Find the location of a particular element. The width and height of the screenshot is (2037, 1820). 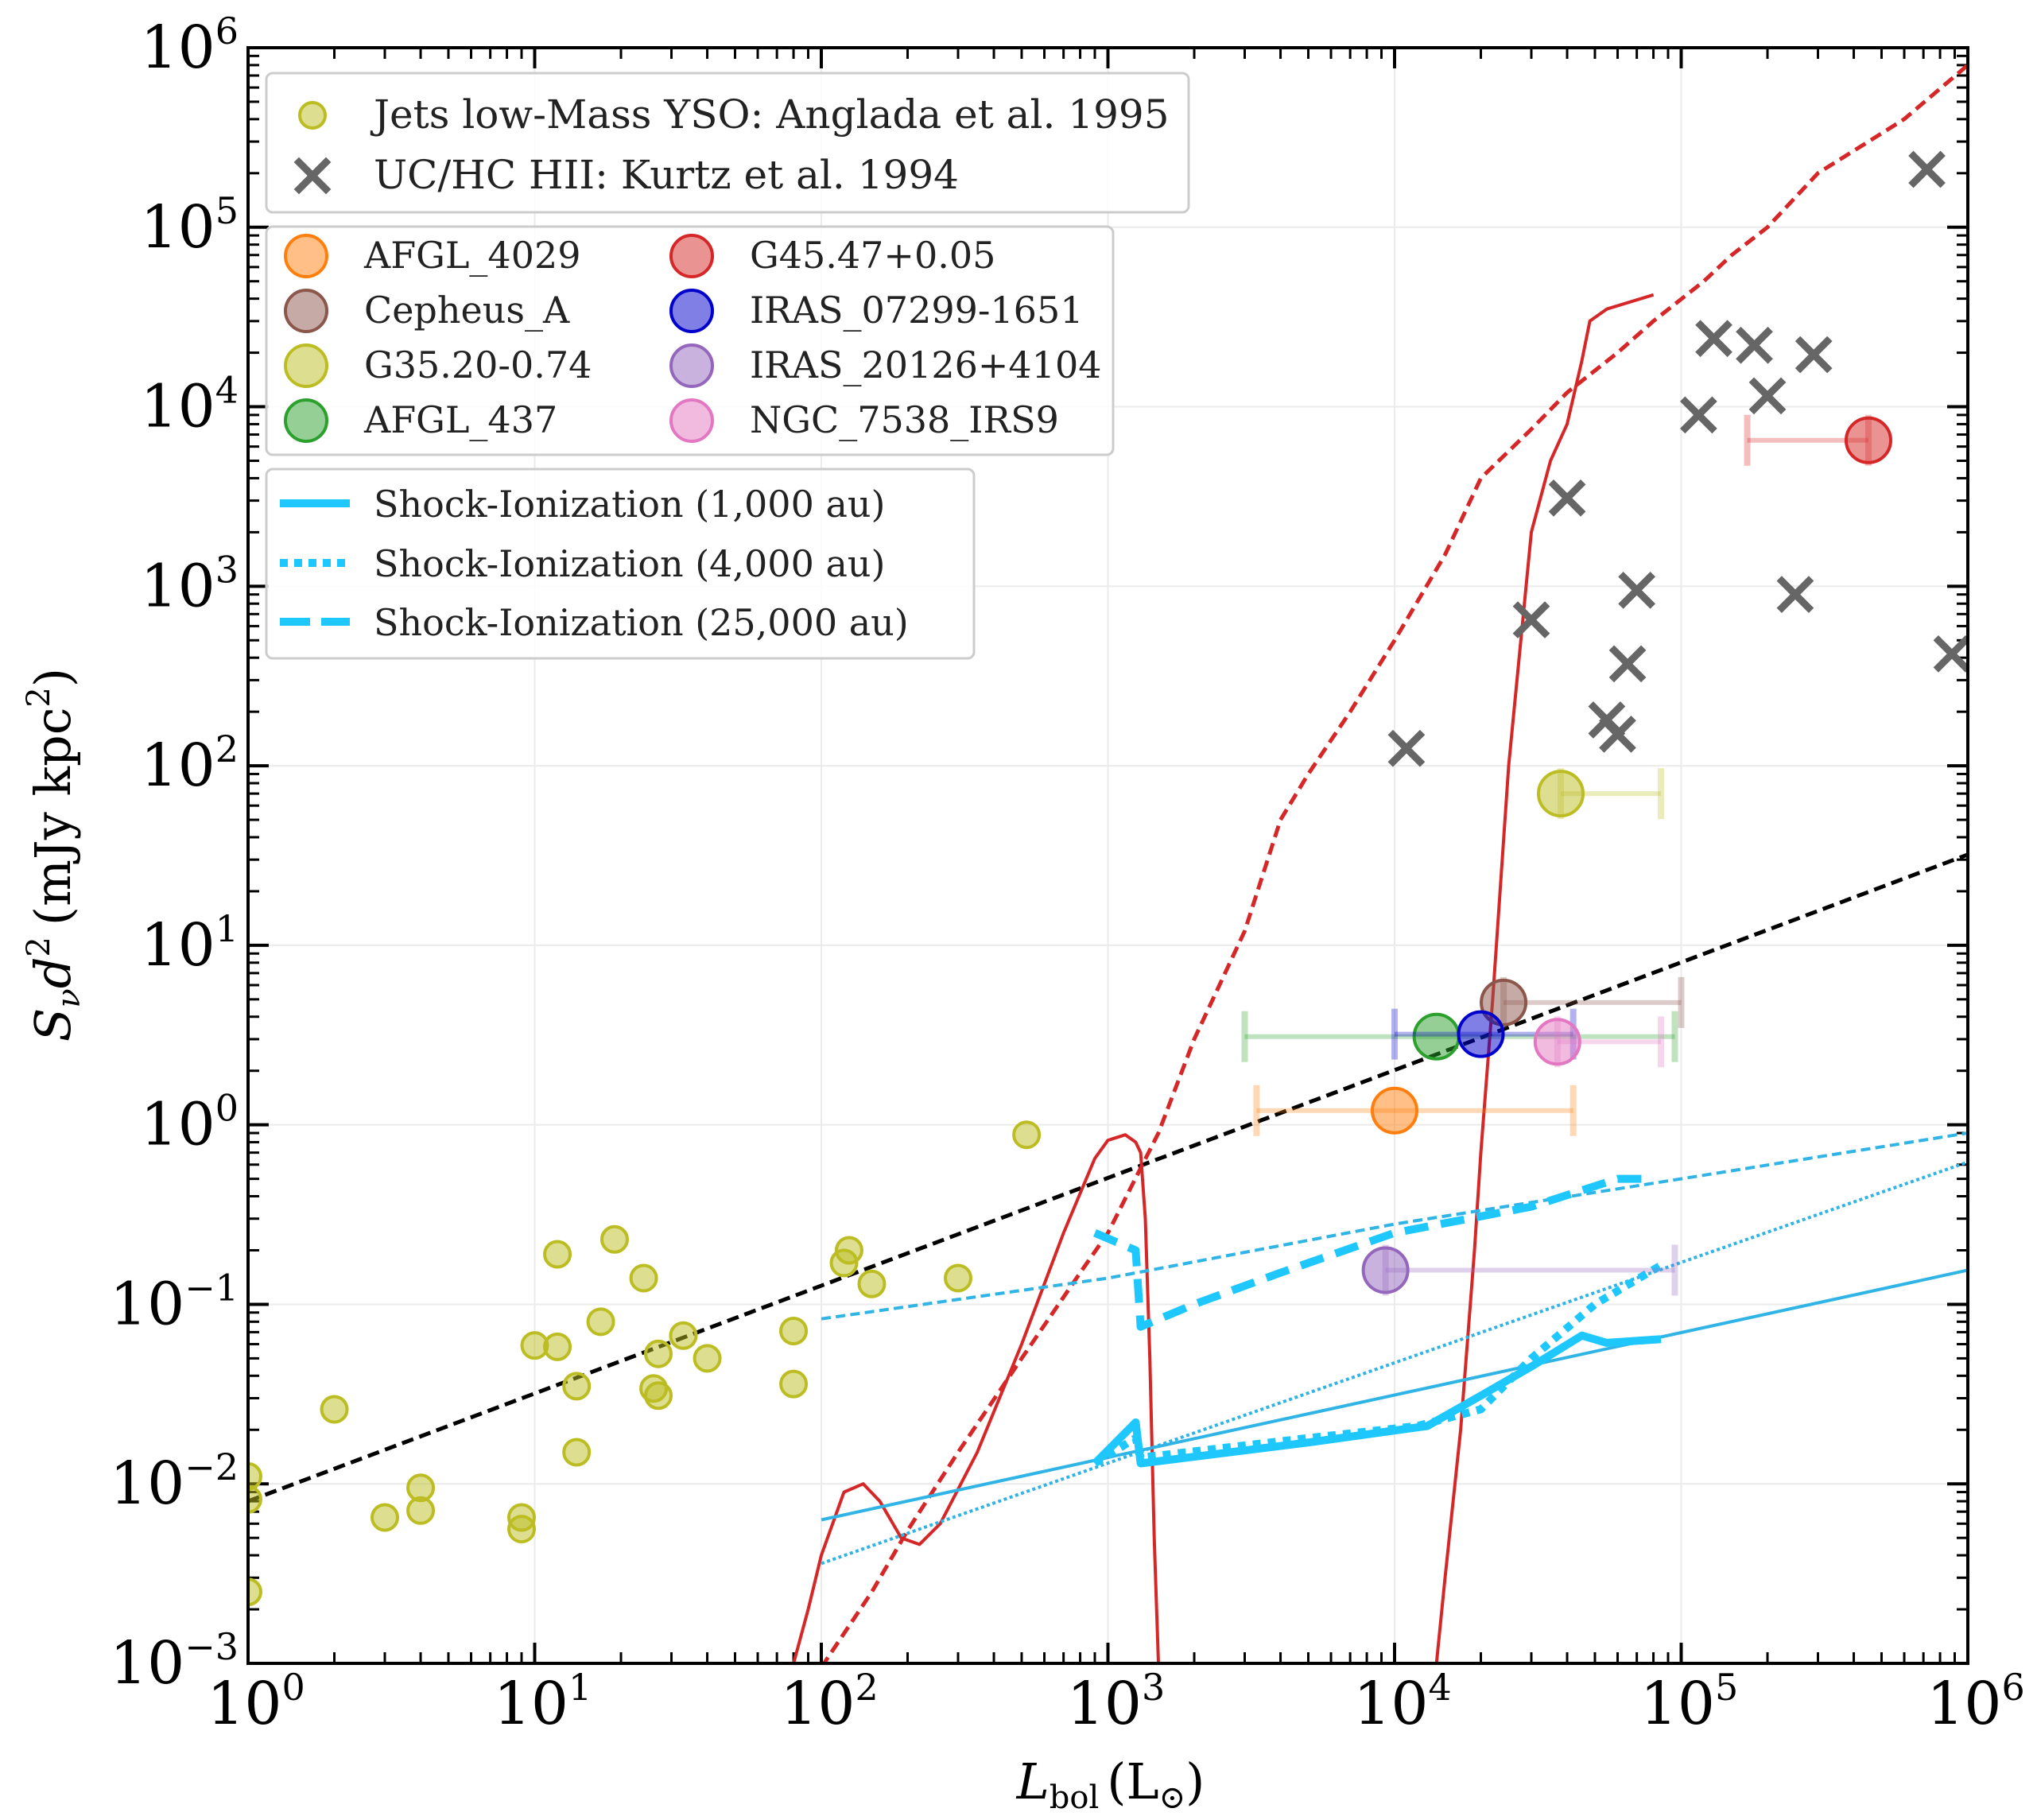

legend-g35-marker is located at coordinates (306, 365).